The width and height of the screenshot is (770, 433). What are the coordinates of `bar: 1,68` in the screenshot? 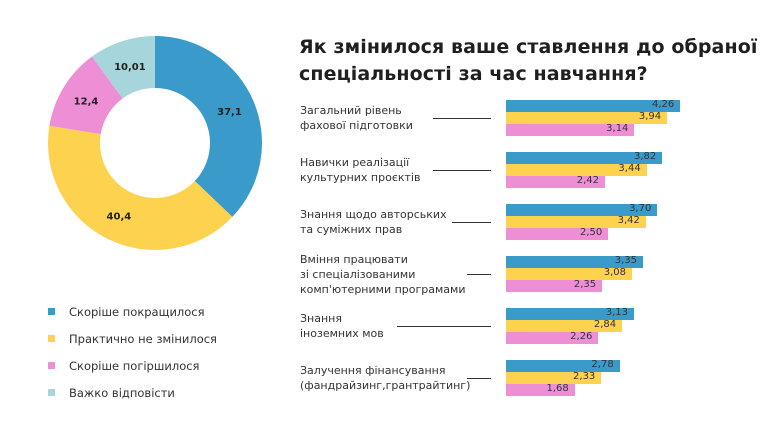 It's located at (540, 389).